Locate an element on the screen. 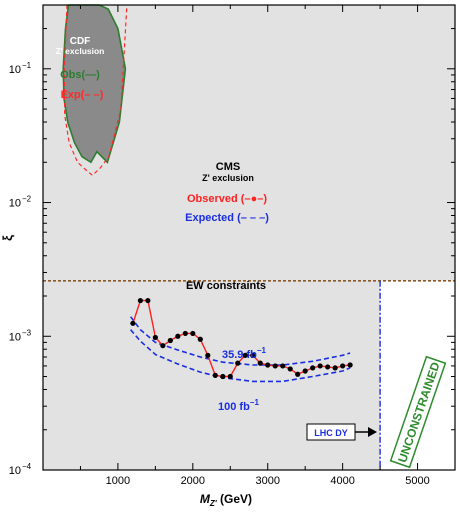 The height and width of the screenshot is (512, 460). cms-observed-legend: Observed (–●–) is located at coordinates (227, 199).